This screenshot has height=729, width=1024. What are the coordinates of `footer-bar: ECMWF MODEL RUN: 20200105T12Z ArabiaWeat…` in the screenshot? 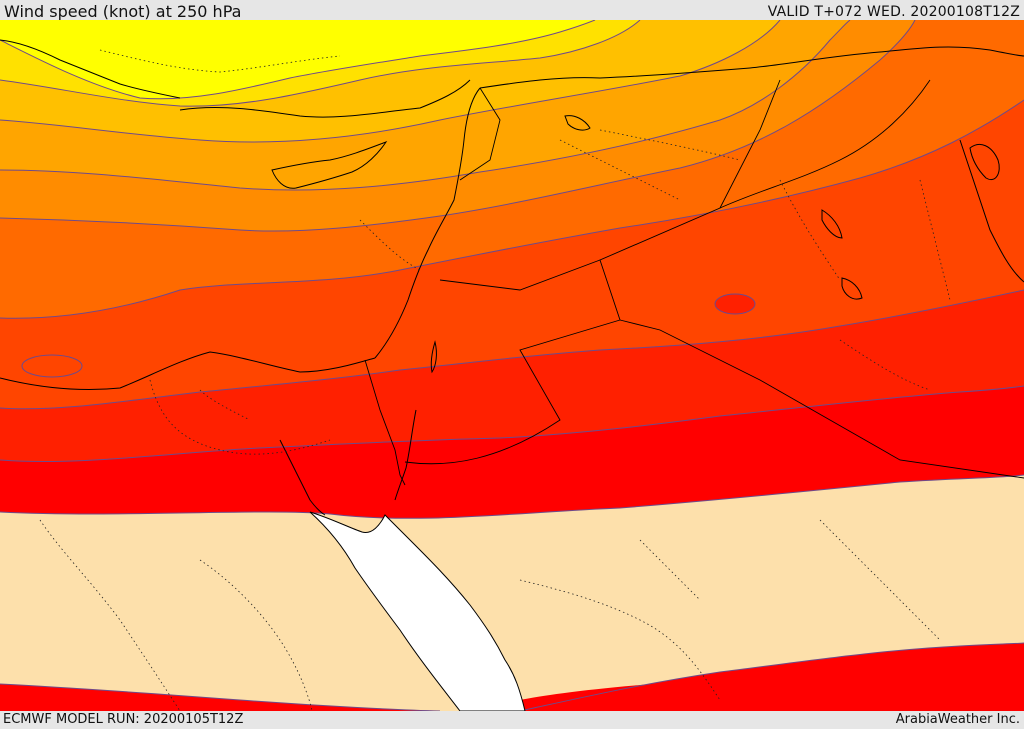 It's located at (512, 720).